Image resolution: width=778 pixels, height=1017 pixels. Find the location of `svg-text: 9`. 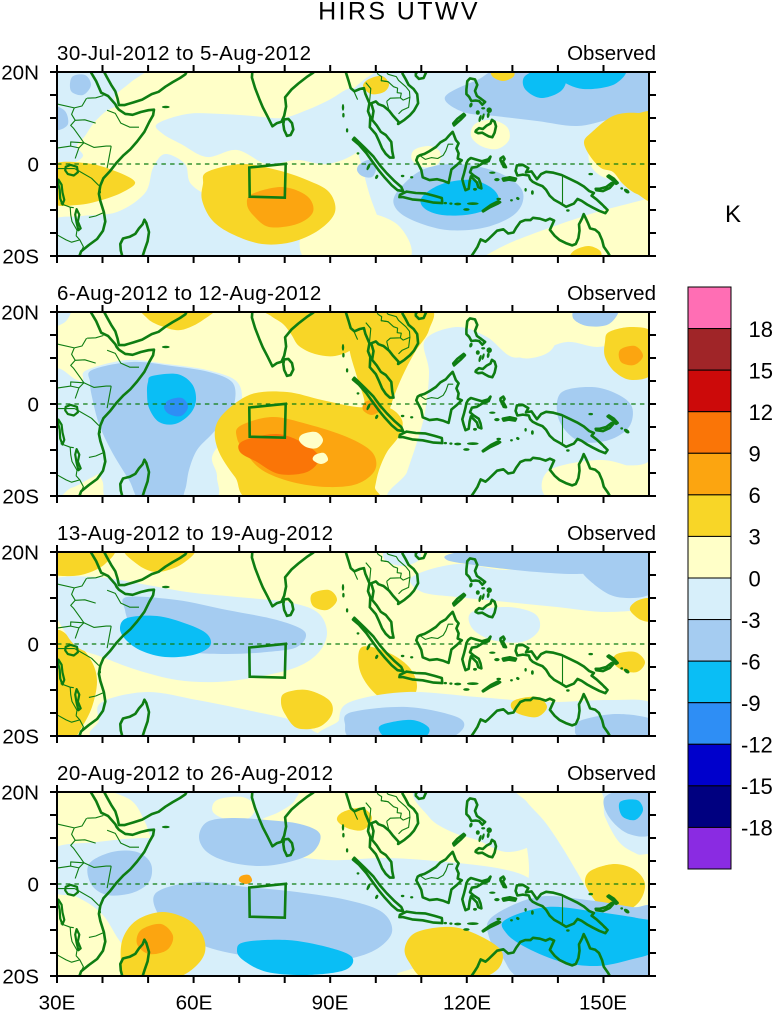

svg-text: 9 is located at coordinates (755, 454).